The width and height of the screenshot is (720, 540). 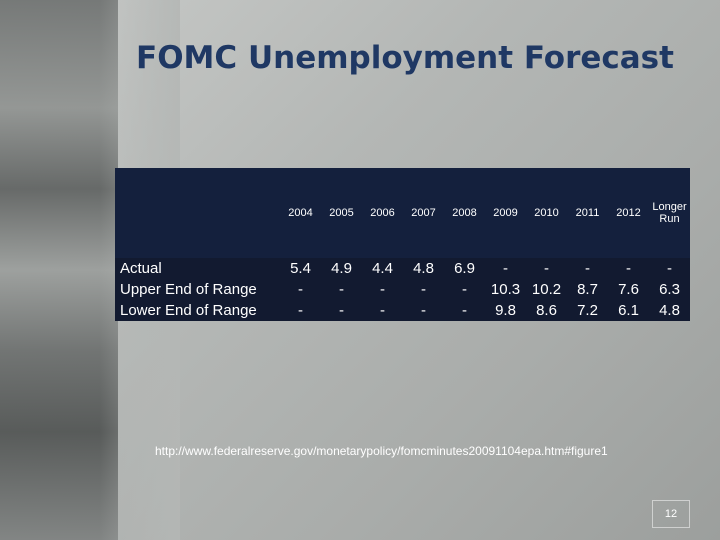 I want to click on header-cell: 2009, so click(x=505, y=213).